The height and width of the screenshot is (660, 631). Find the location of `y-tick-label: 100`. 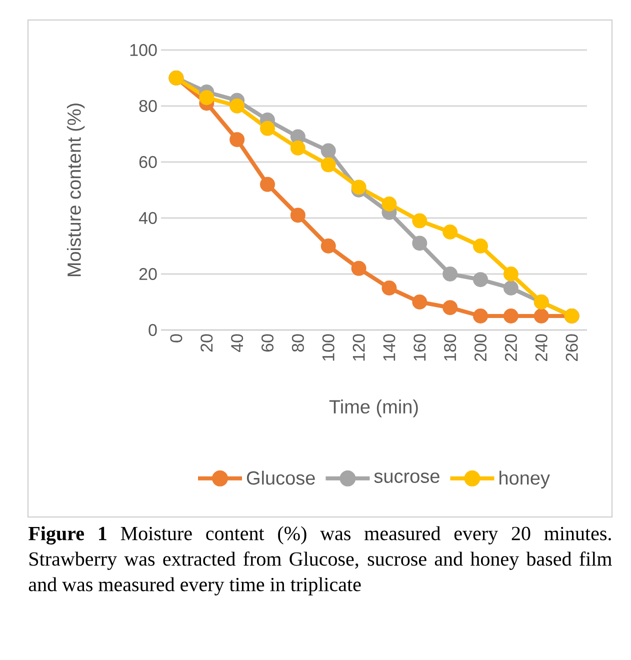

y-tick-label: 100 is located at coordinates (143, 50).